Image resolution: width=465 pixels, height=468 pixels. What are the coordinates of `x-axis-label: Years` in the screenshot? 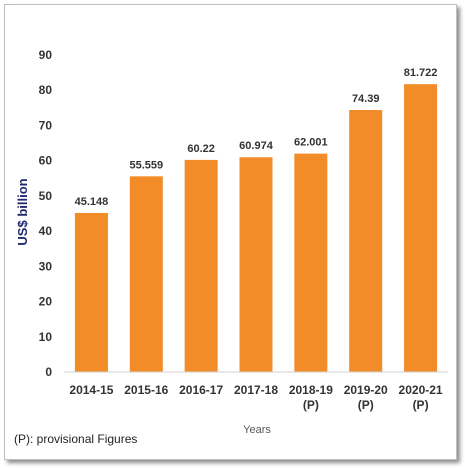 It's located at (257, 430).